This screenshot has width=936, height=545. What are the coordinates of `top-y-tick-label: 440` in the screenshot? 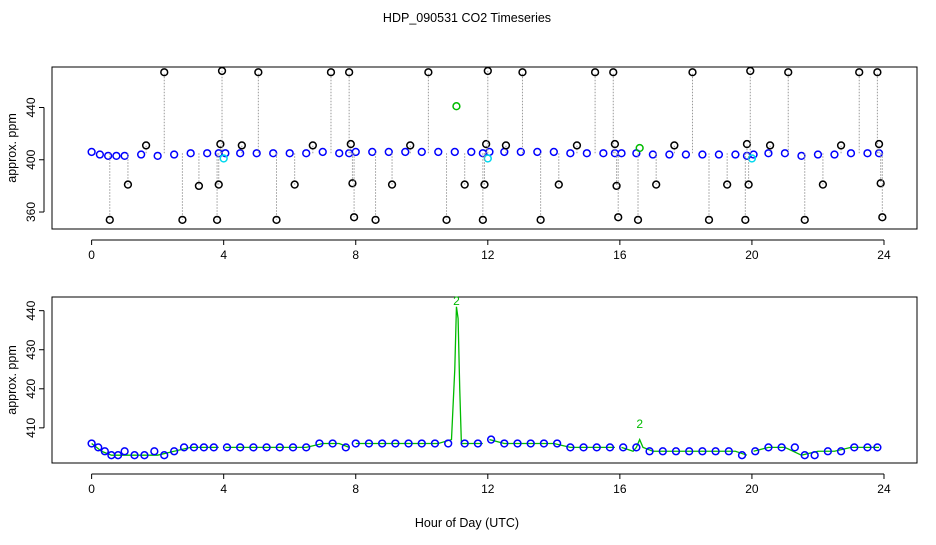 It's located at (31, 107).